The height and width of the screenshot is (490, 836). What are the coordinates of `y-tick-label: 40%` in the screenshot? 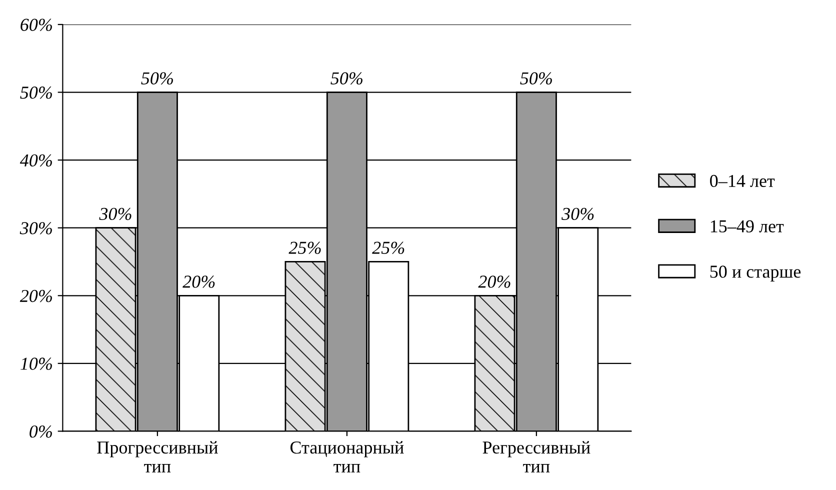 It's located at (36, 160).